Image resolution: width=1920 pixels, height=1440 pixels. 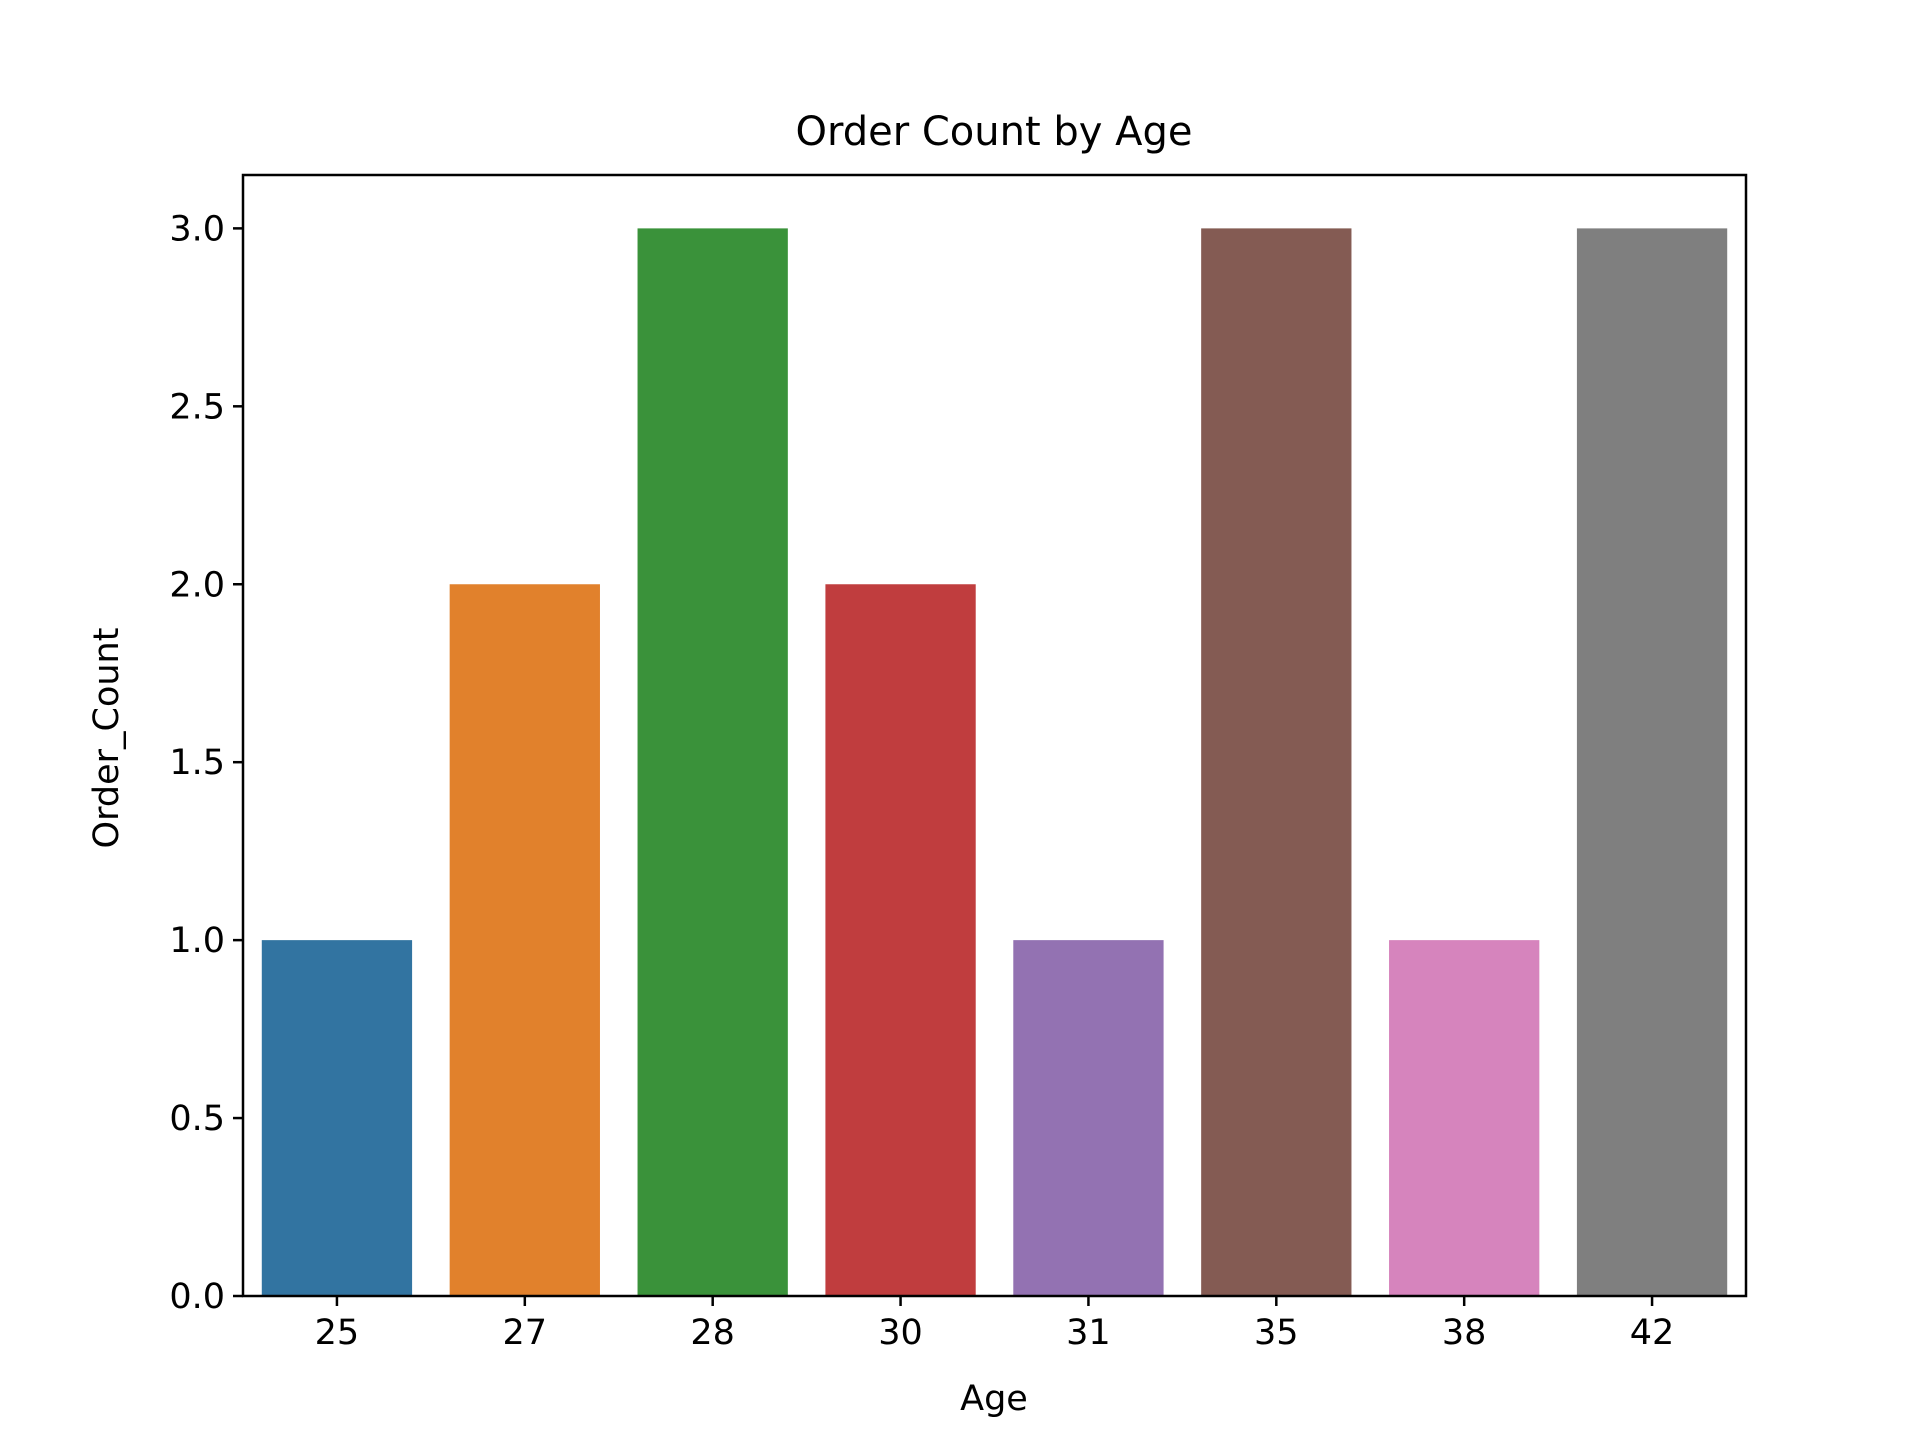 What do you see at coordinates (1276, 1333) in the screenshot?
I see `x-tick-label: 35` at bounding box center [1276, 1333].